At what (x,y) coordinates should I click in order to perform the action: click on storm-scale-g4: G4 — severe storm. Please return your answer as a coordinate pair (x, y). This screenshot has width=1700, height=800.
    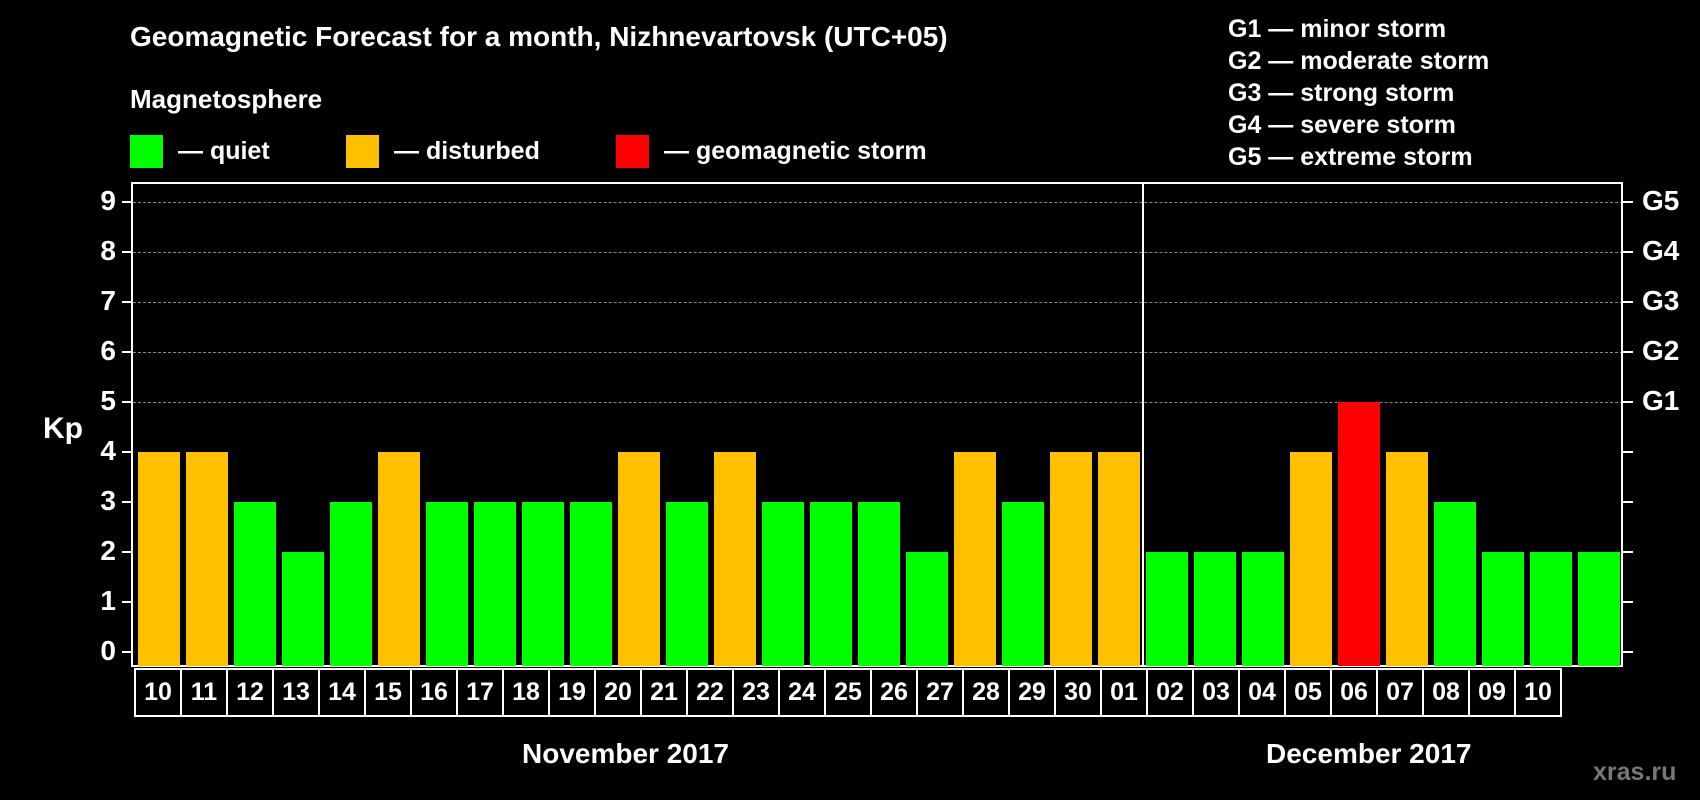
    Looking at the image, I should click on (1342, 125).